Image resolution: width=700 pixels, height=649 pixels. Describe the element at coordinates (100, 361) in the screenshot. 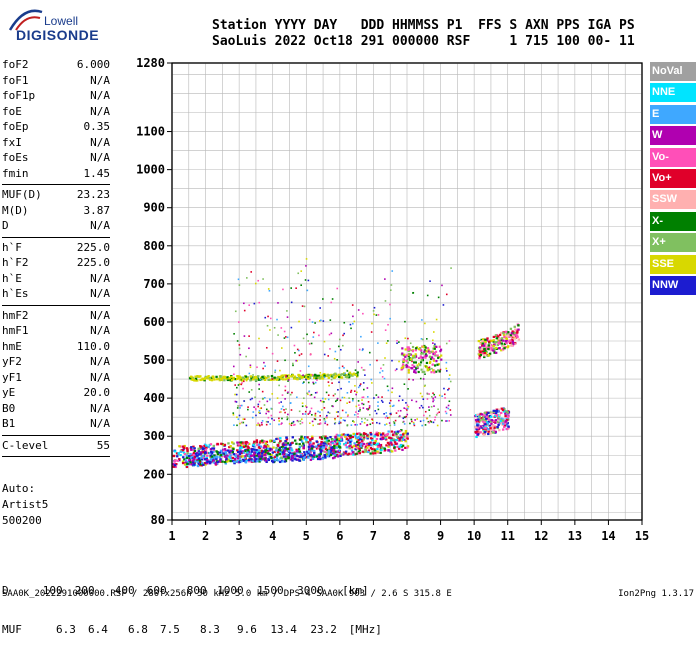

I see `param-value: N/A` at that location.